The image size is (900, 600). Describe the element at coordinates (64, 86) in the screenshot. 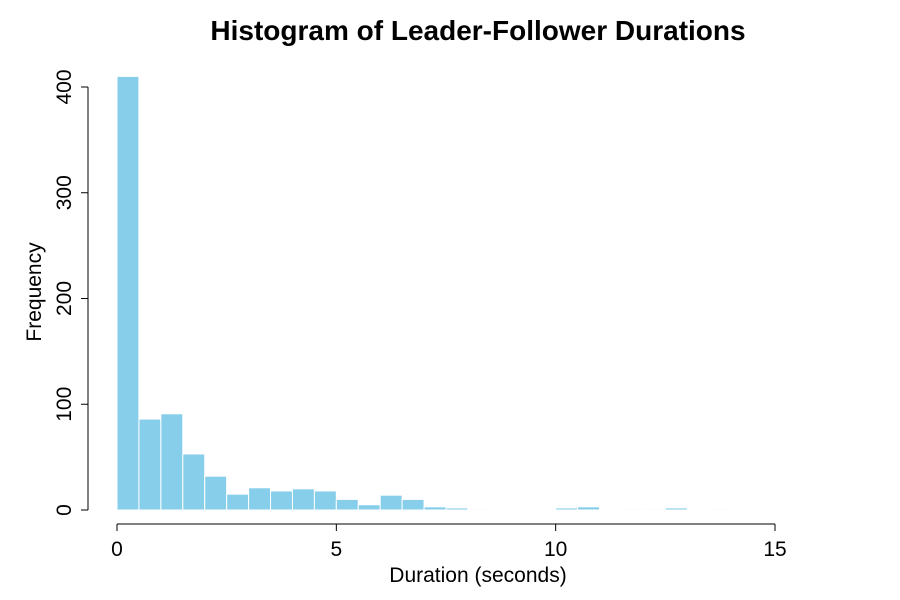

I see `y-tick-label: 400` at that location.